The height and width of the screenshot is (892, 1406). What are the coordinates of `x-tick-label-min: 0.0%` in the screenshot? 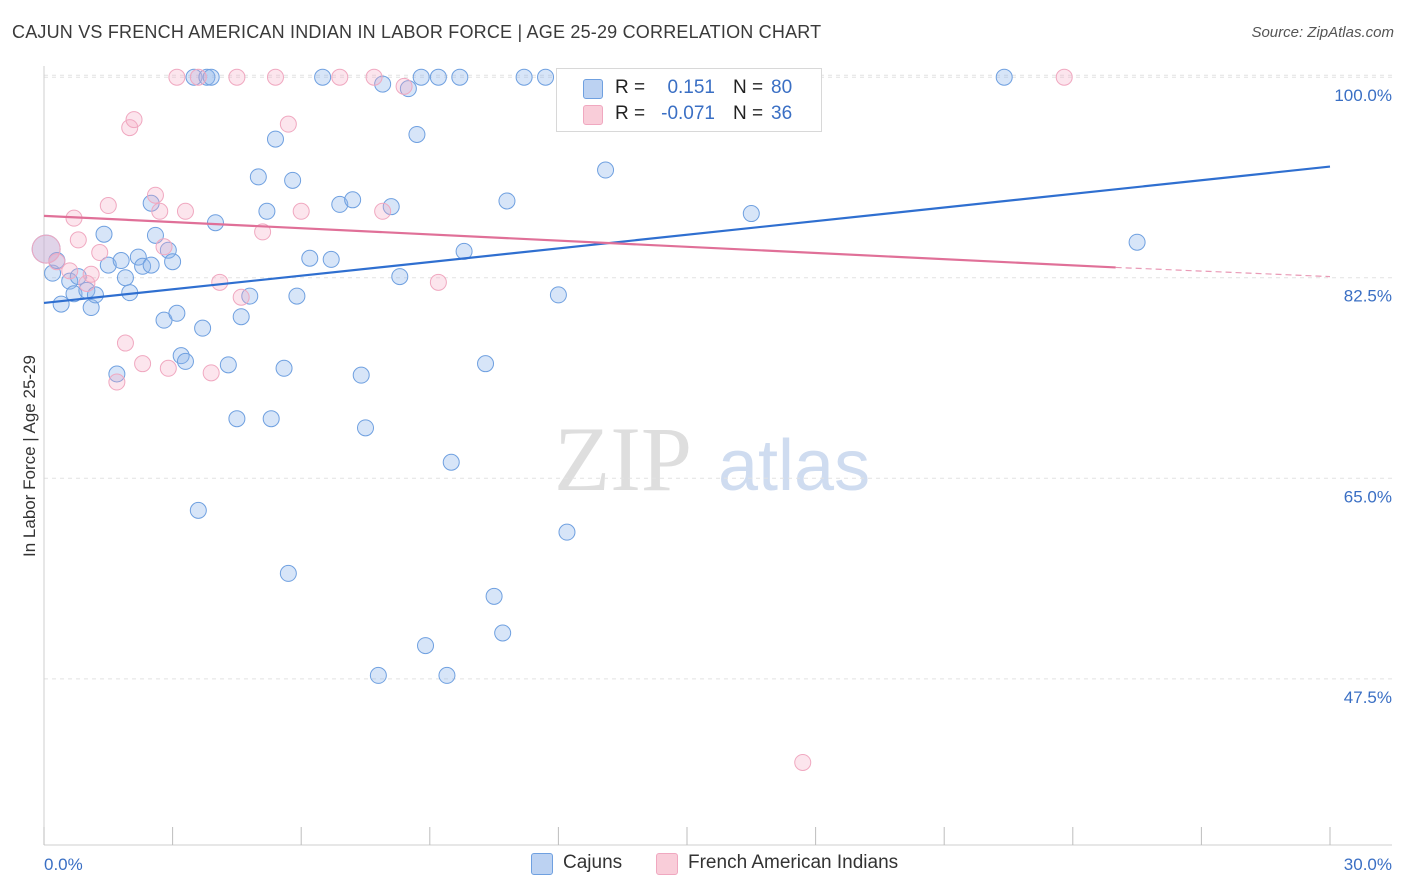 It's located at (63, 864).